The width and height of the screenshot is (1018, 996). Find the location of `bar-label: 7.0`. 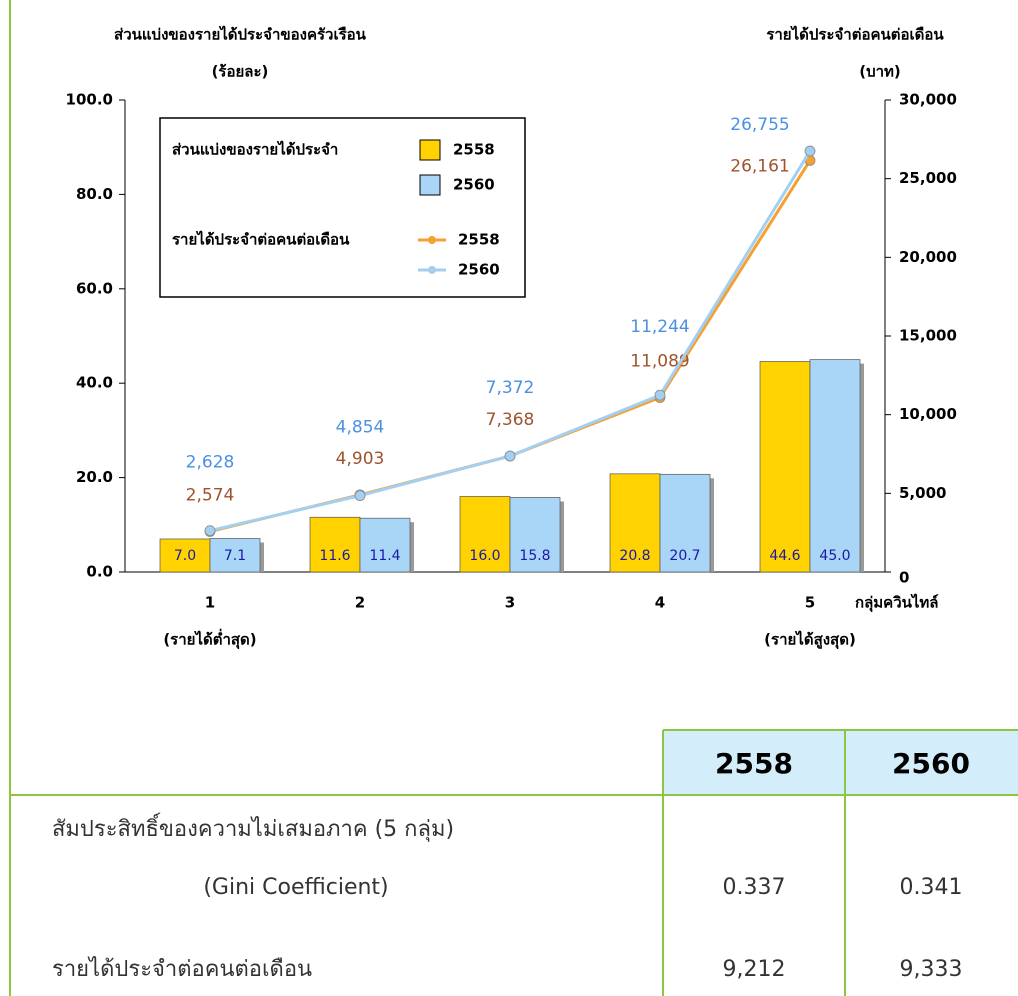

bar-label: 7.0 is located at coordinates (185, 556).